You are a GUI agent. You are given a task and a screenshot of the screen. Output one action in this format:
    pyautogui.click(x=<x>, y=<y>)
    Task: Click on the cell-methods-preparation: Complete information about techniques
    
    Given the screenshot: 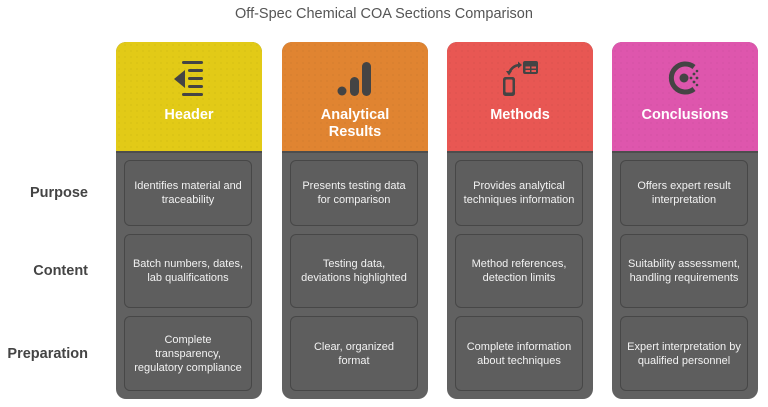 What is the action you would take?
    pyautogui.click(x=519, y=353)
    